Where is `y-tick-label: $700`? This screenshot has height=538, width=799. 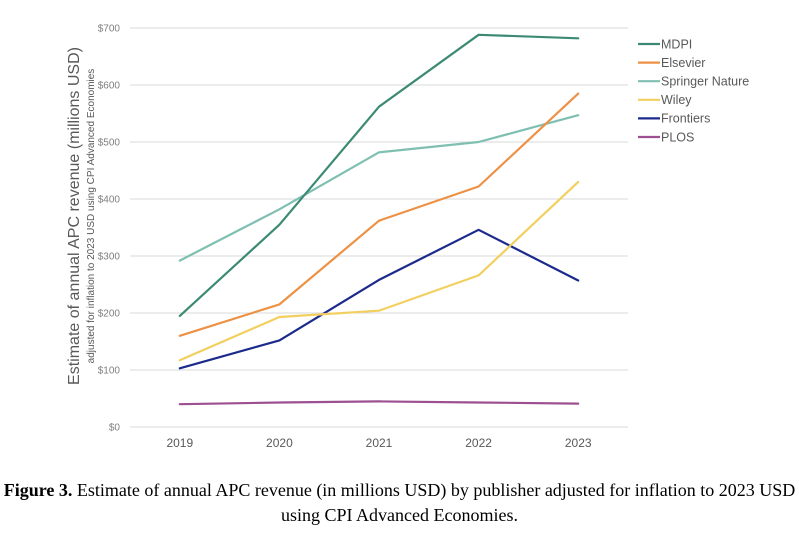 y-tick-label: $700 is located at coordinates (109, 29).